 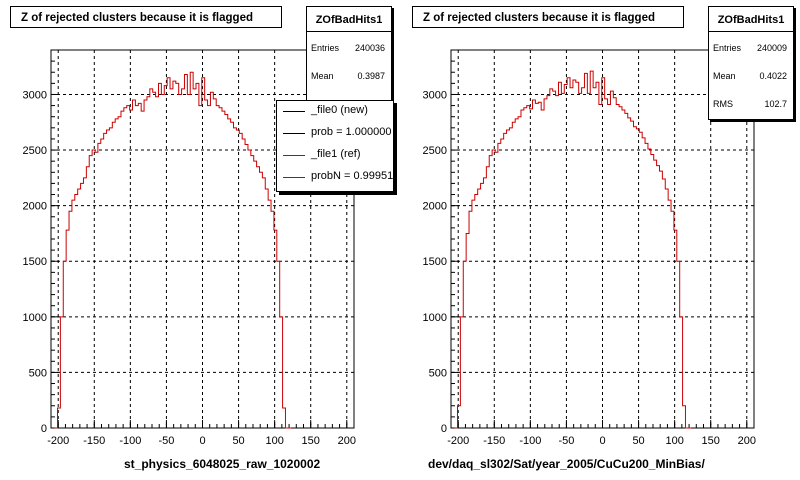 What do you see at coordinates (44, 429) in the screenshot?
I see `left-y-tick-label-0: 0` at bounding box center [44, 429].